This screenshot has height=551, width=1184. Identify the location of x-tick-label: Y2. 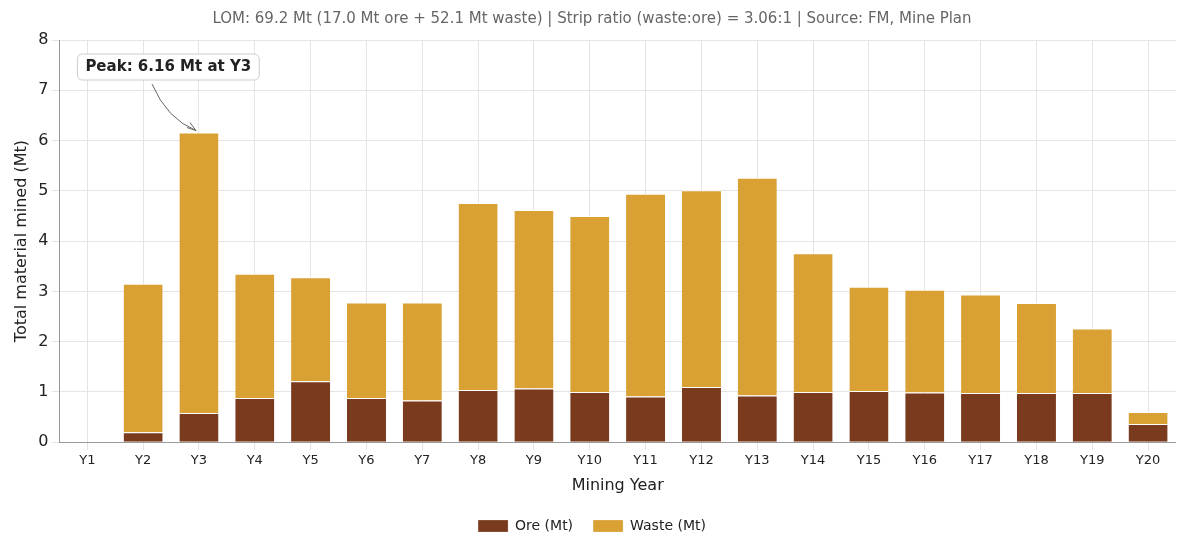
(143, 460).